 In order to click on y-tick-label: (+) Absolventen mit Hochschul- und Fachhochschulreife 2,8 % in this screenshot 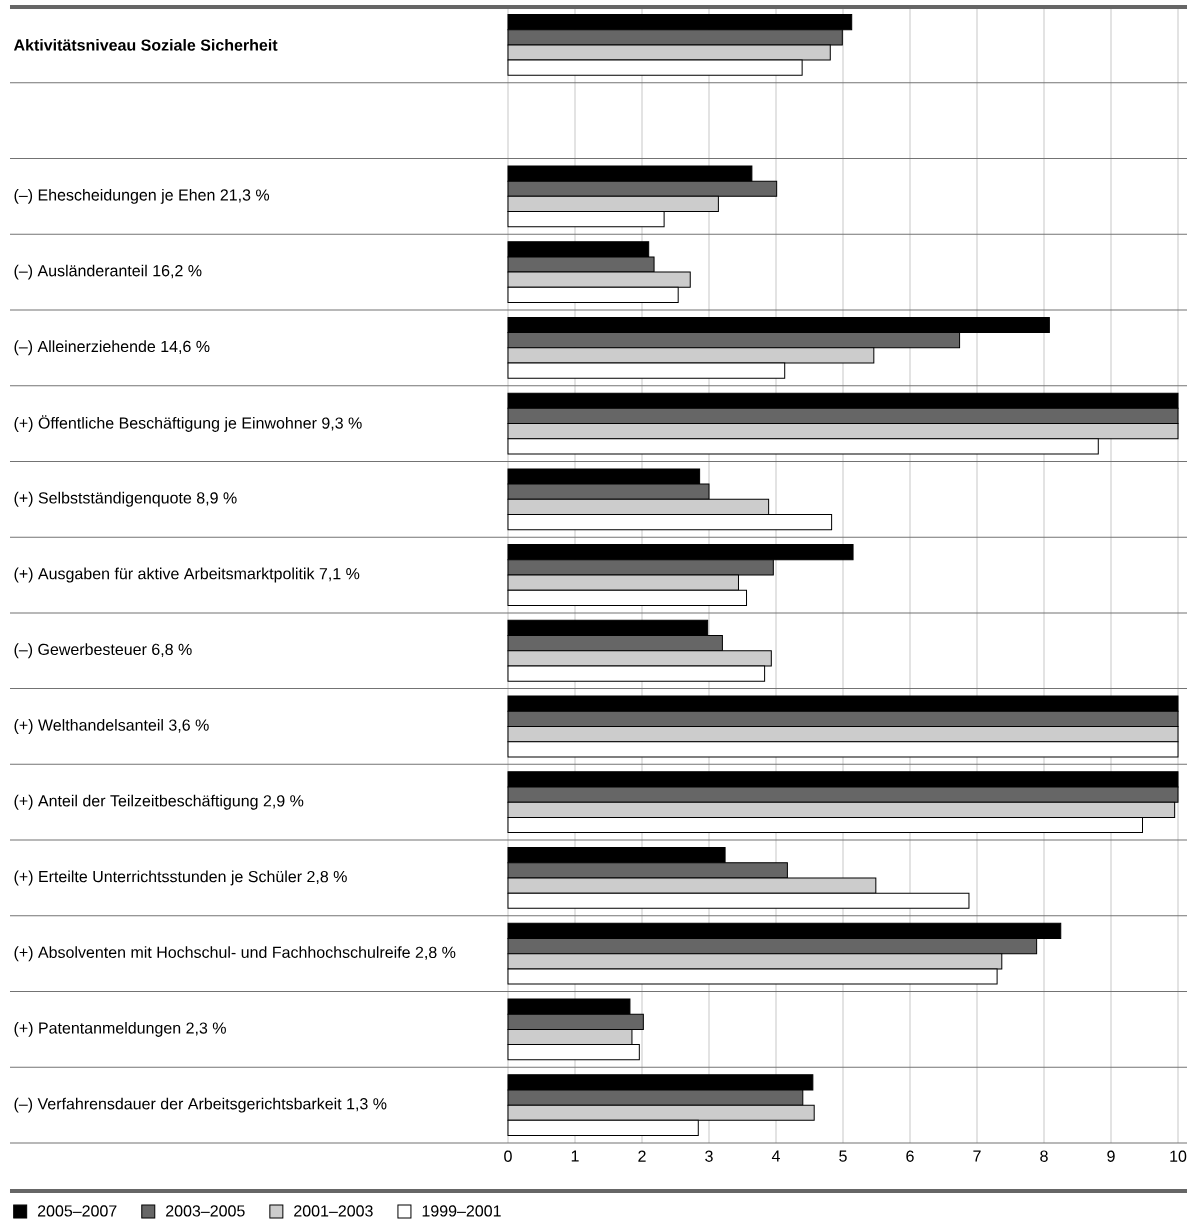, I will do `click(235, 954)`.